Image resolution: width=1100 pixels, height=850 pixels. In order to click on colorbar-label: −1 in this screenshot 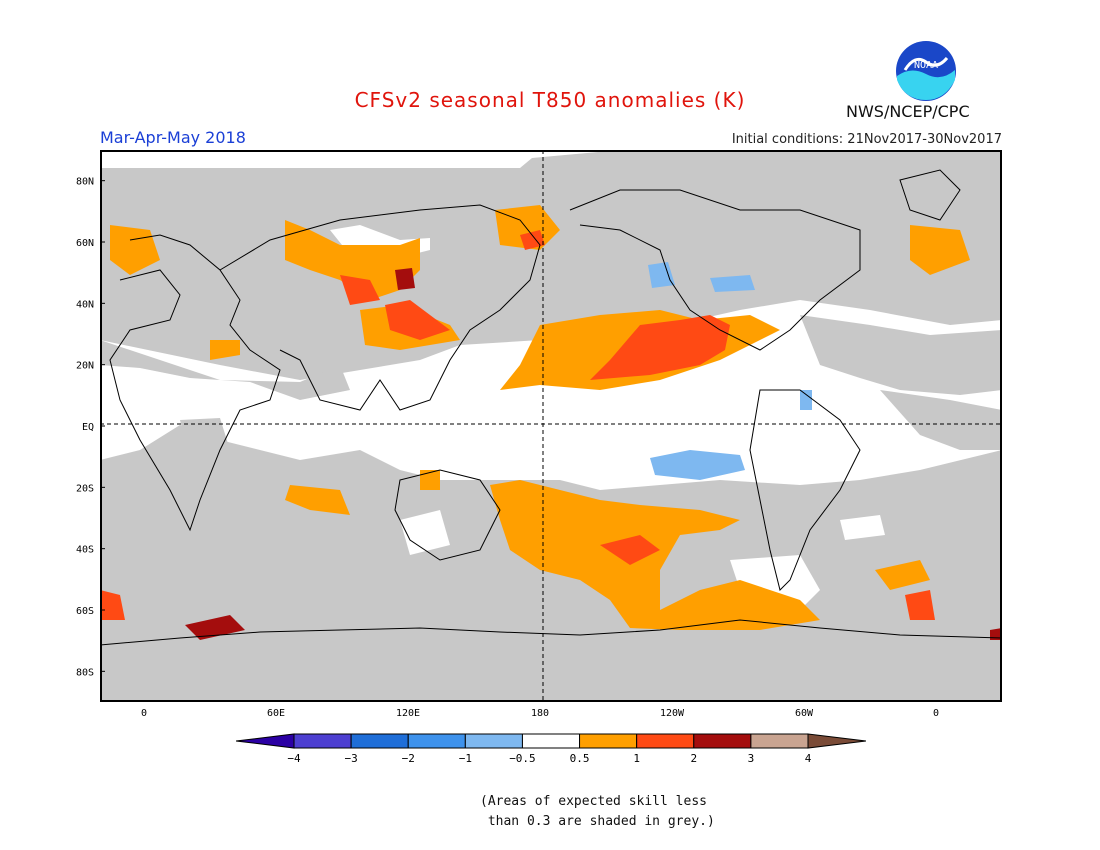, I will do `click(465, 758)`.